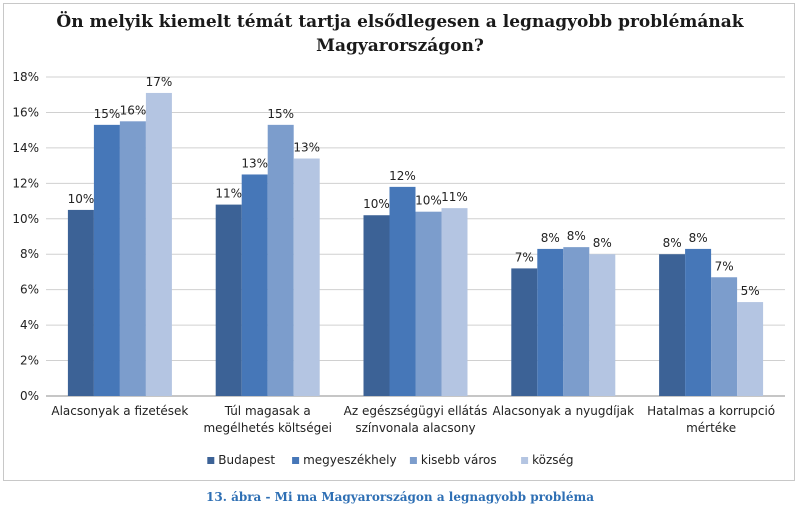 This screenshot has width=800, height=517. What do you see at coordinates (563, 411) in the screenshot?
I see `category-label: Alacsonyak a nyugdíjak` at bounding box center [563, 411].